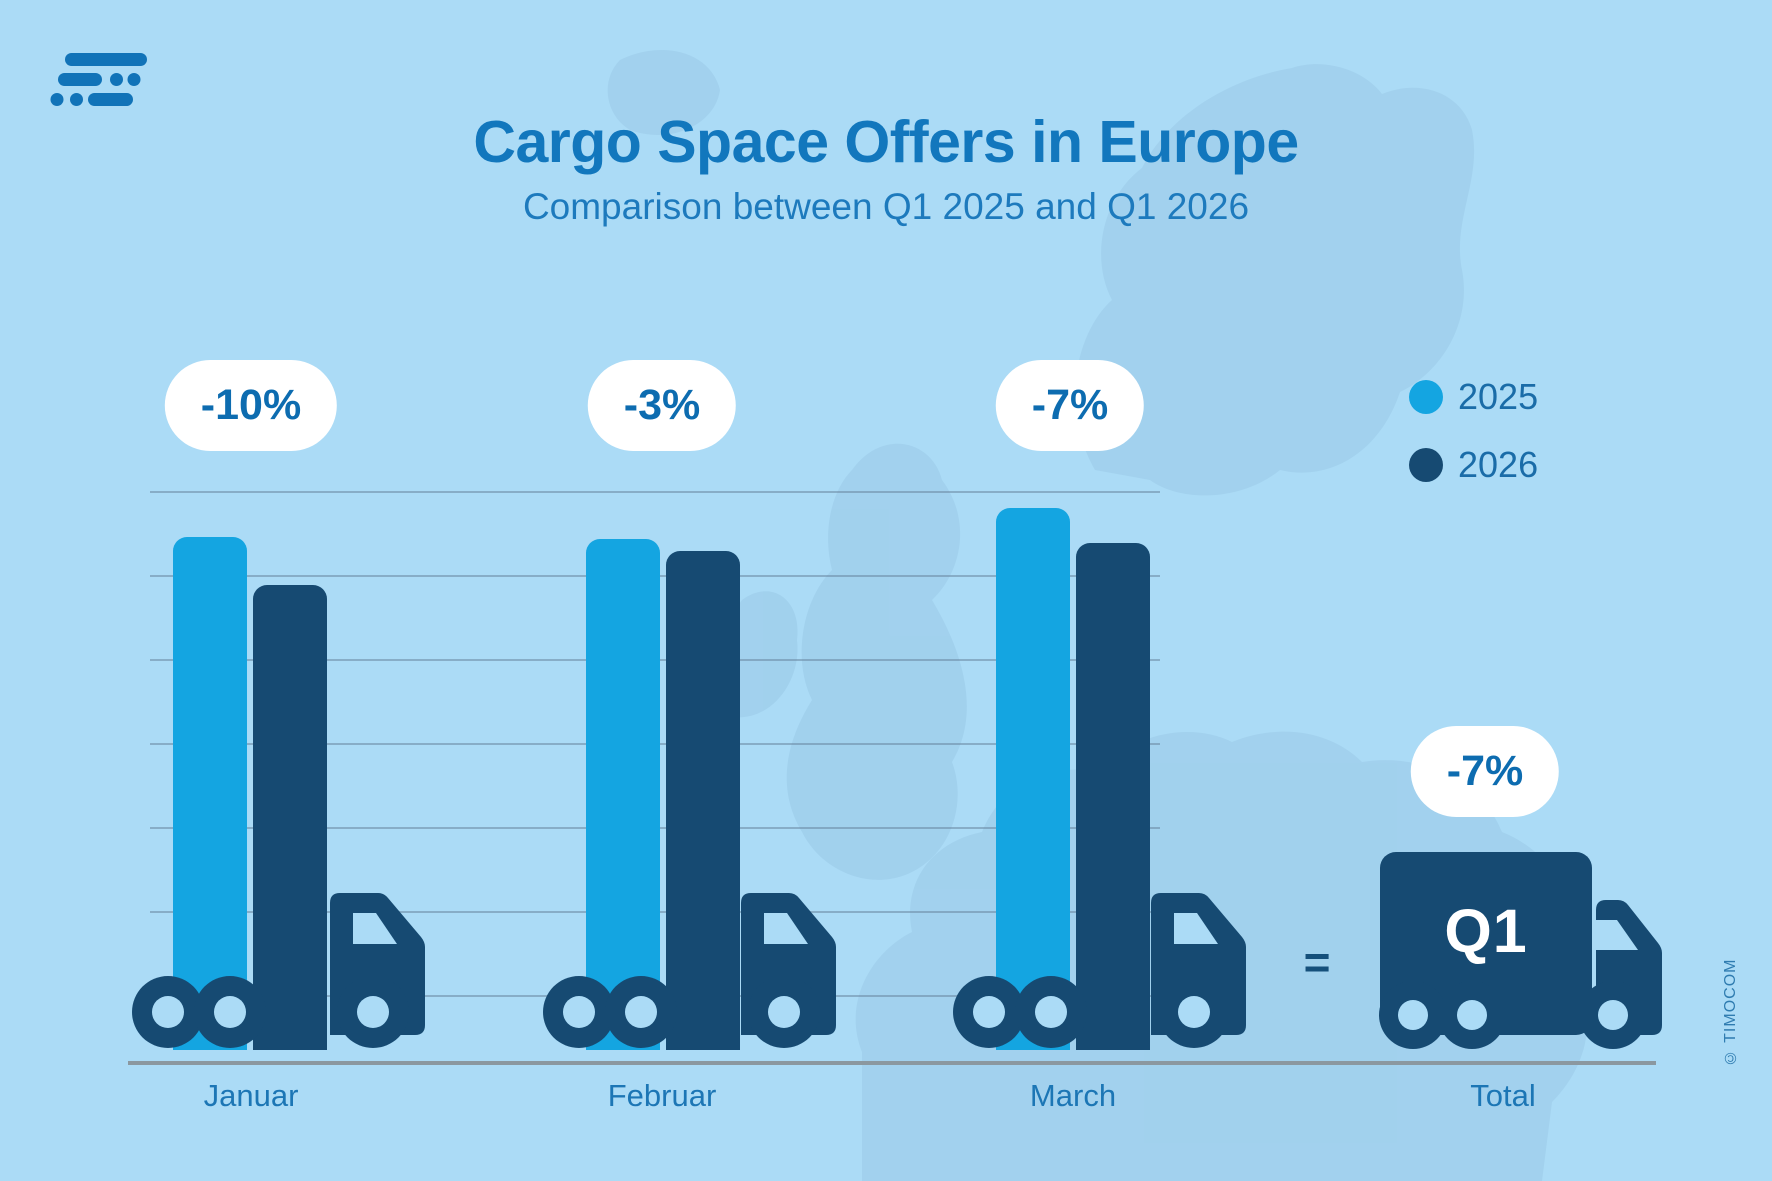 This screenshot has height=1181, width=1772. Describe the element at coordinates (1730, 1012) in the screenshot. I see `copyright-note: © TIMOCOM` at that location.